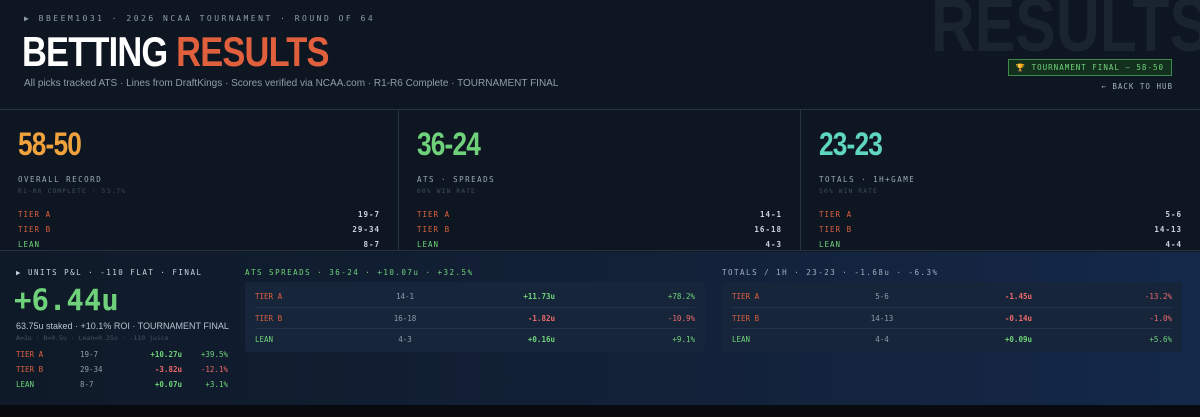 The height and width of the screenshot is (417, 1200). Describe the element at coordinates (216, 384) in the screenshot. I see `tier-roi: +3.1%` at that location.